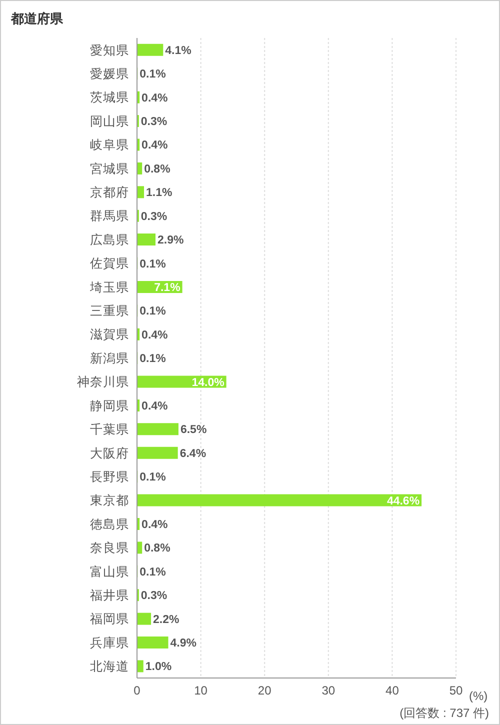 The height and width of the screenshot is (725, 500). What do you see at coordinates (109, 667) in the screenshot?
I see `y-tick-label: 北海道` at bounding box center [109, 667].